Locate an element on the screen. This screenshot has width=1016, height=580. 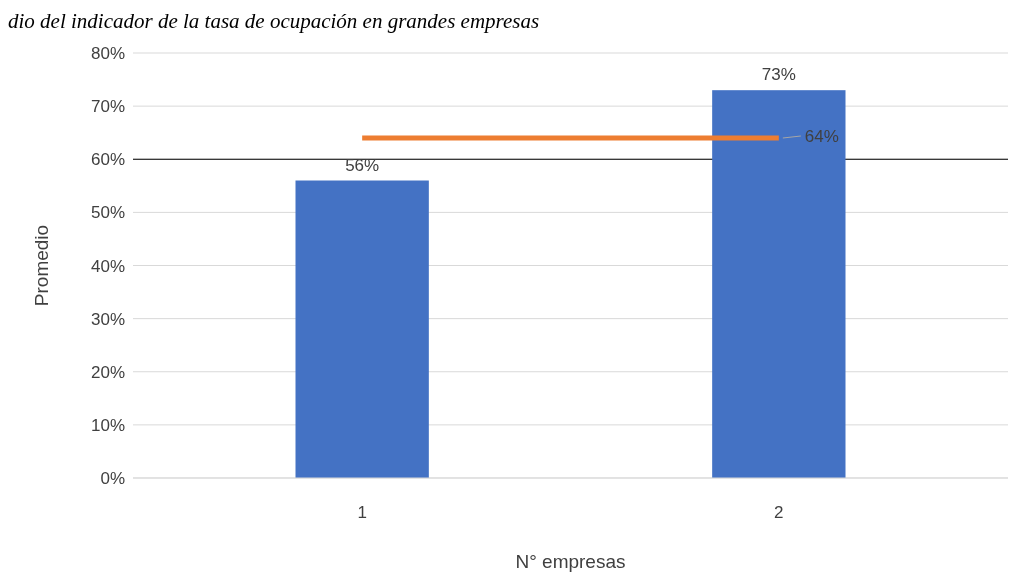
data-label: 56% is located at coordinates (362, 165).